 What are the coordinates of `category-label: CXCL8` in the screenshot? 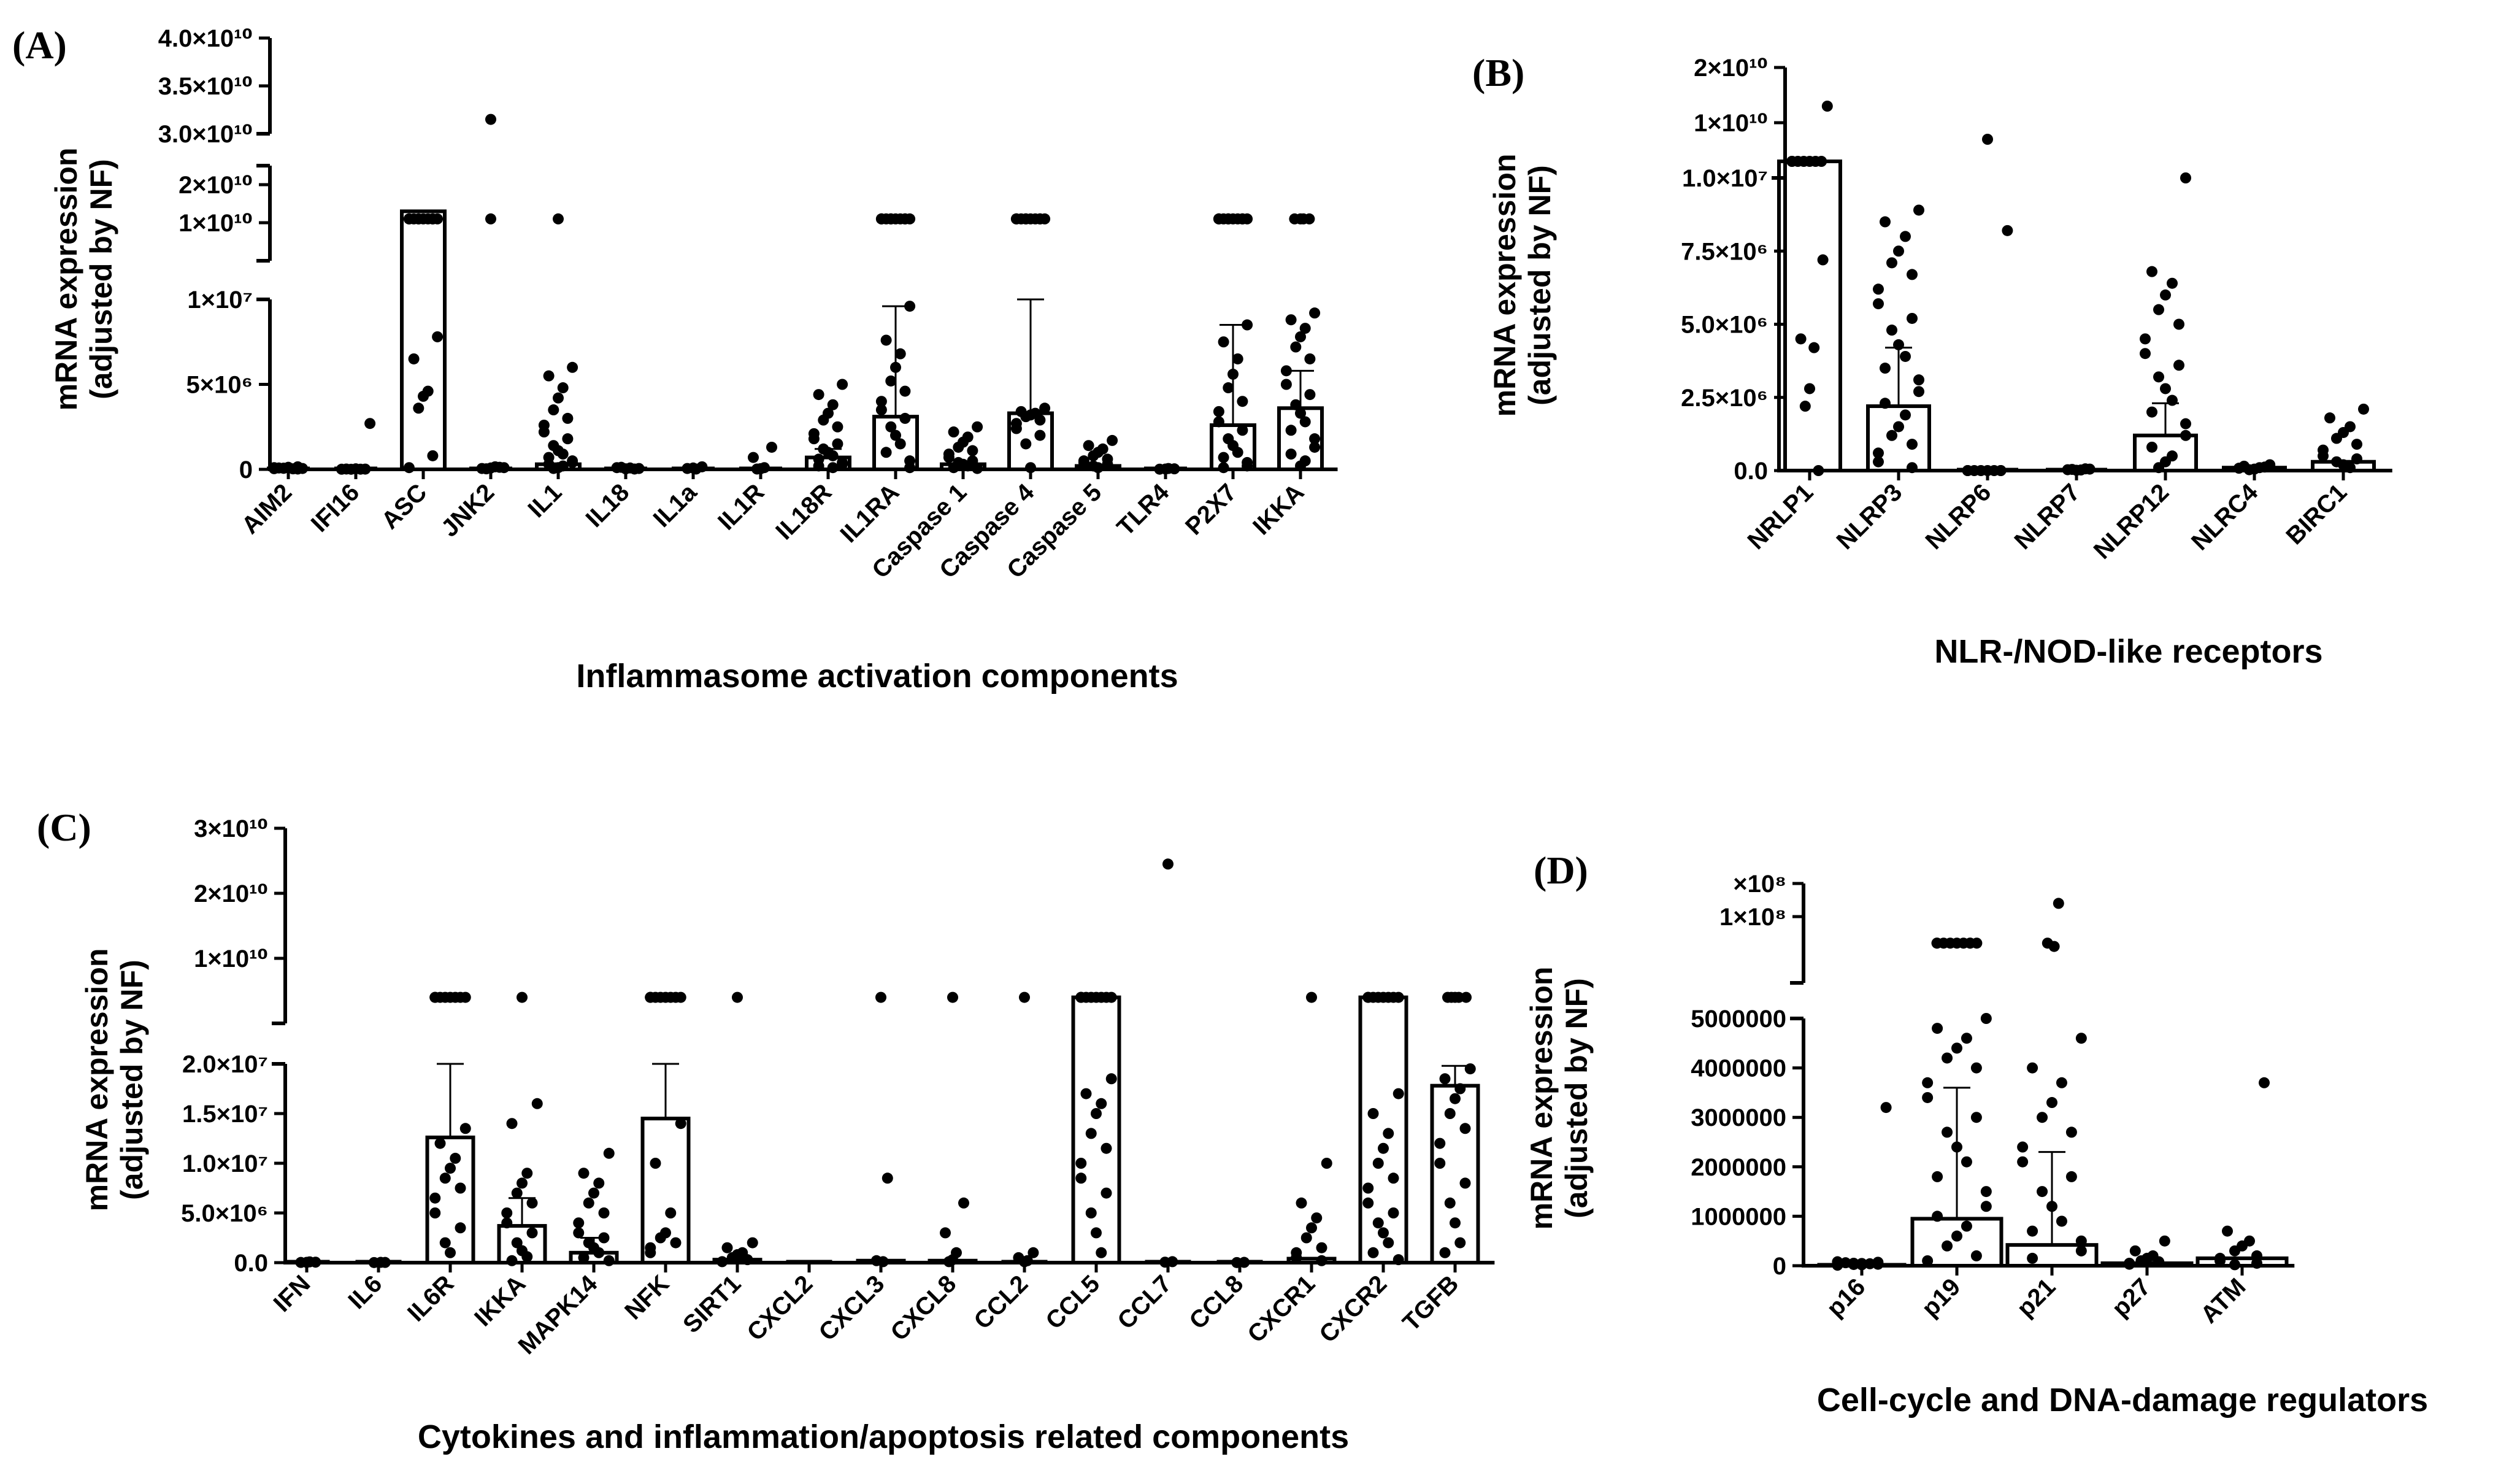 It's located at (924, 1308).